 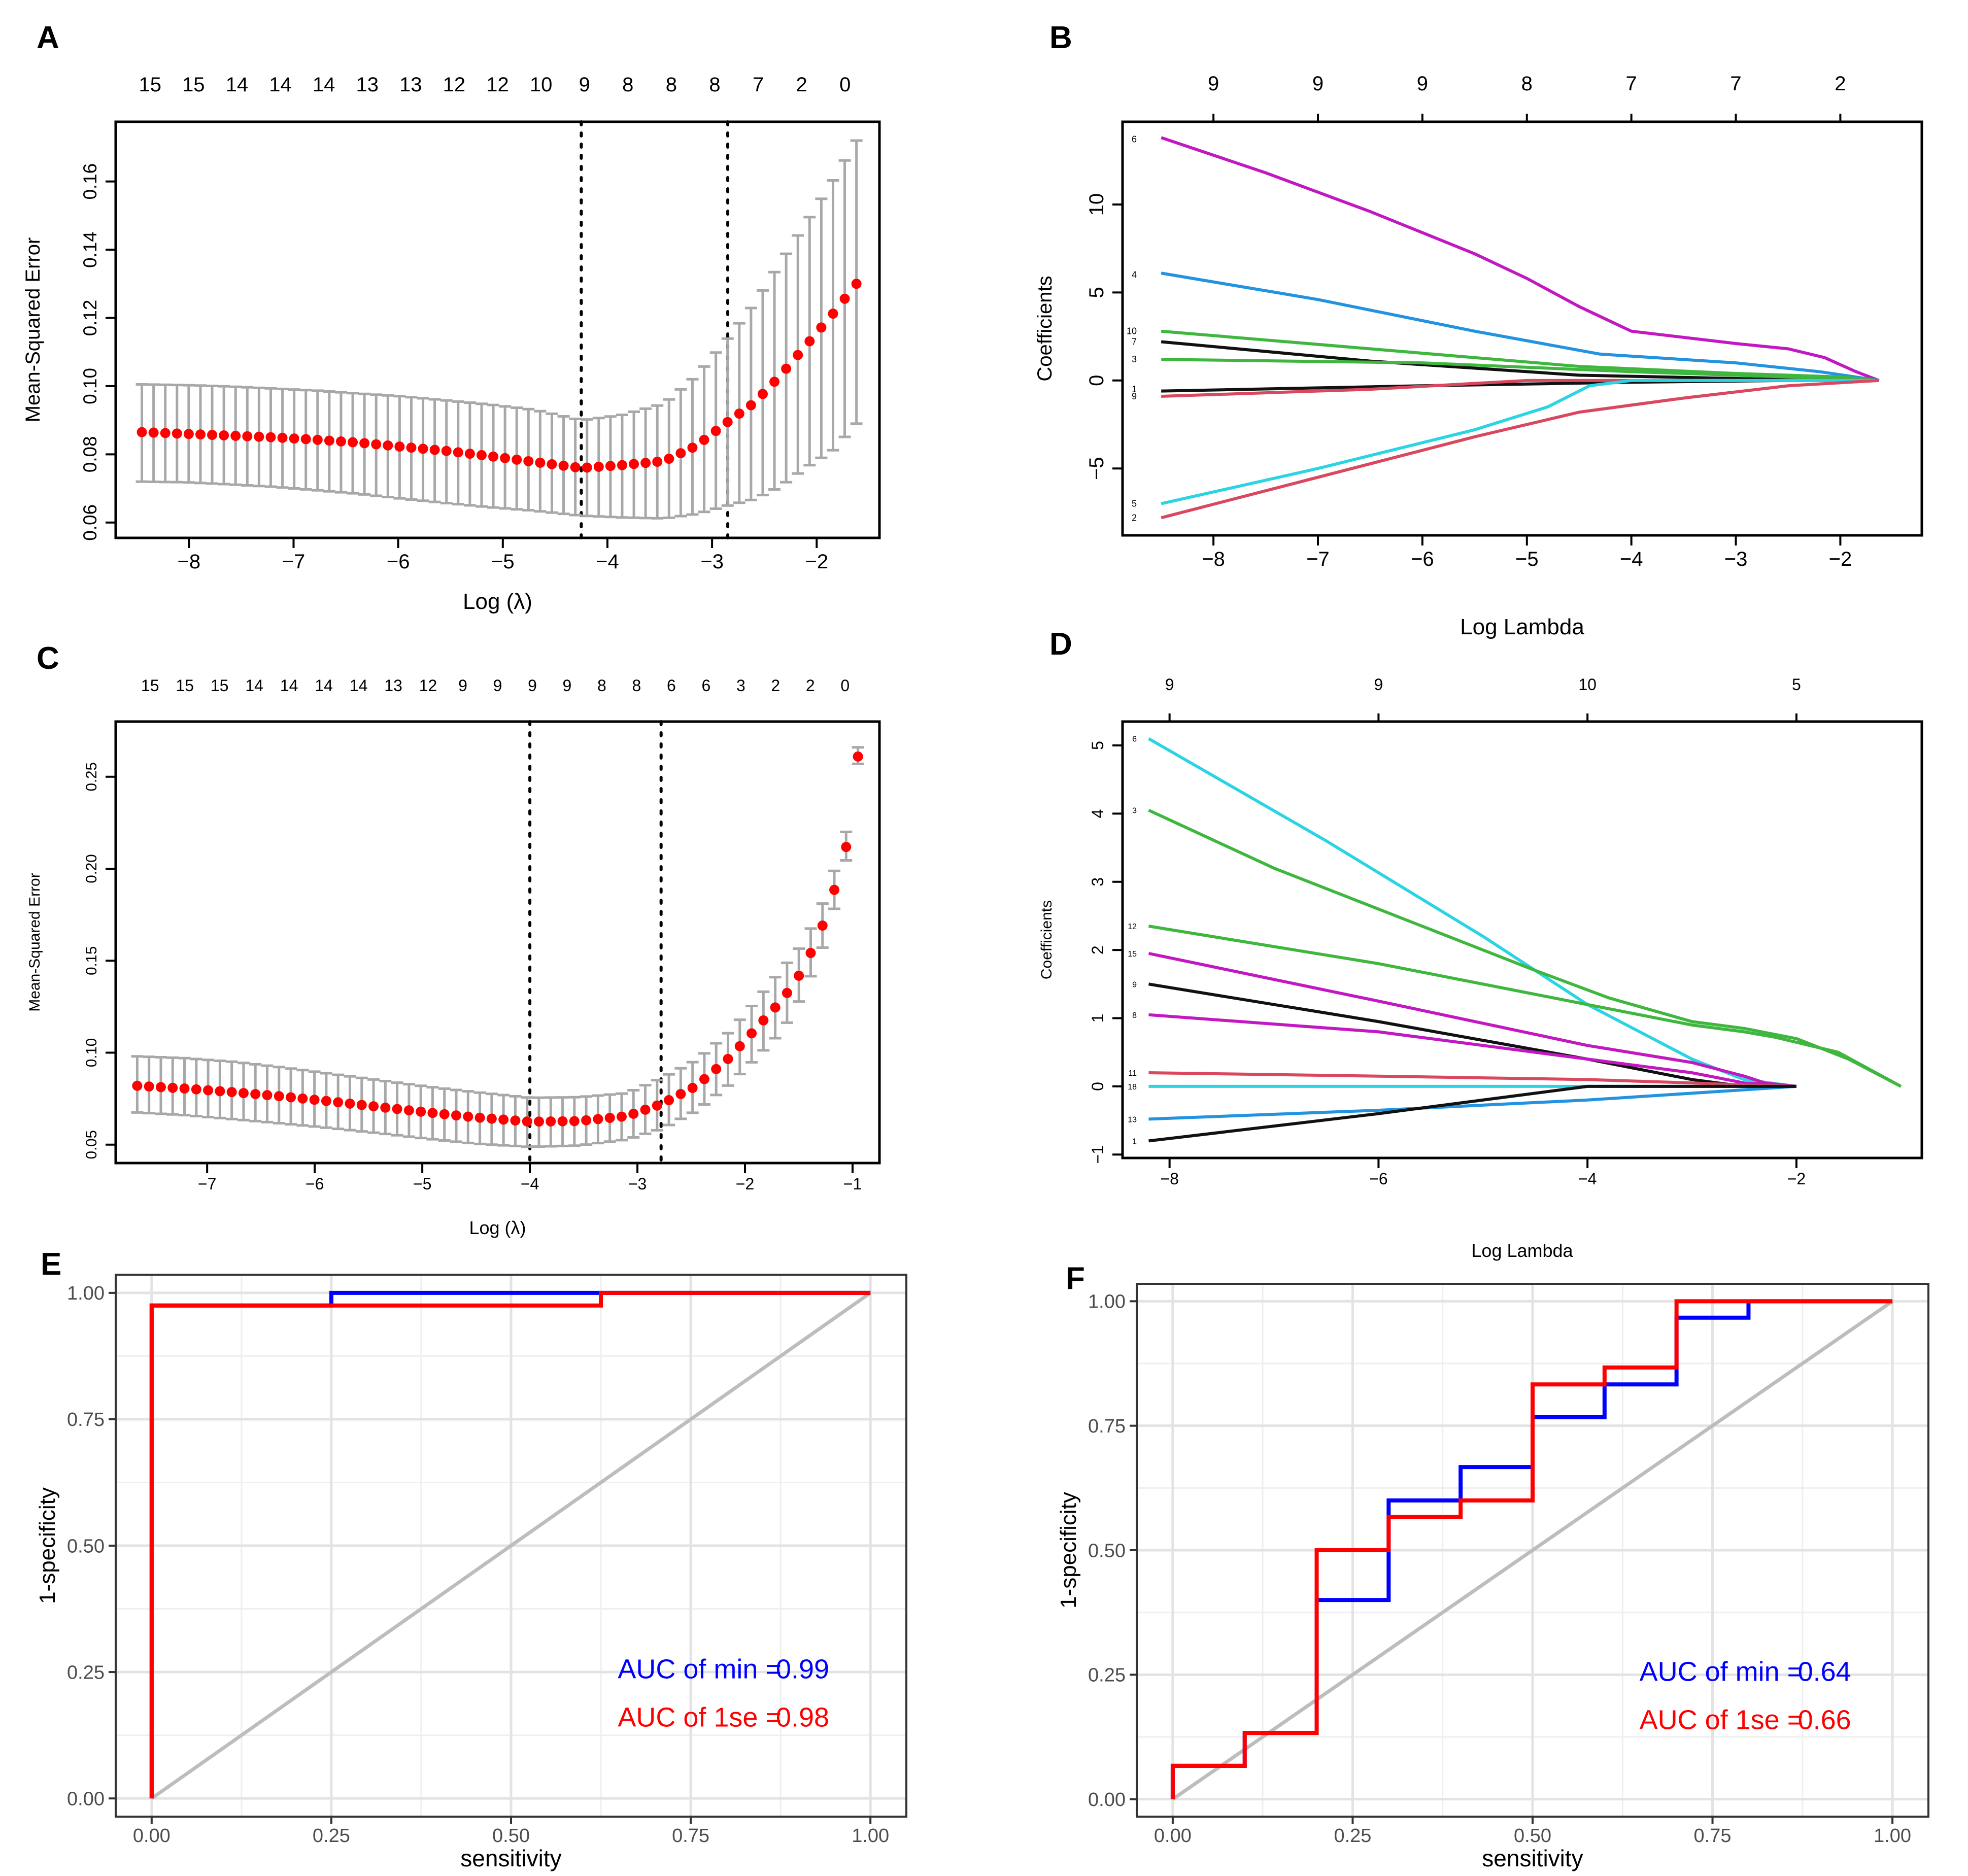 I want to click on y-tick-label: 0.16, so click(x=90, y=181).